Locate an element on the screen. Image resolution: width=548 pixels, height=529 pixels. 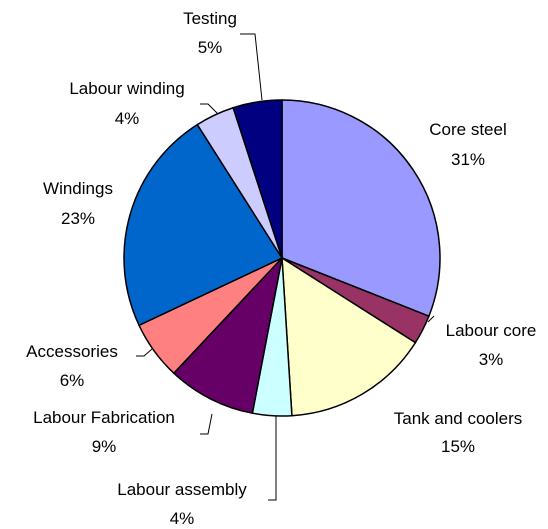
leader-labour-fabrication is located at coordinates (206, 424).